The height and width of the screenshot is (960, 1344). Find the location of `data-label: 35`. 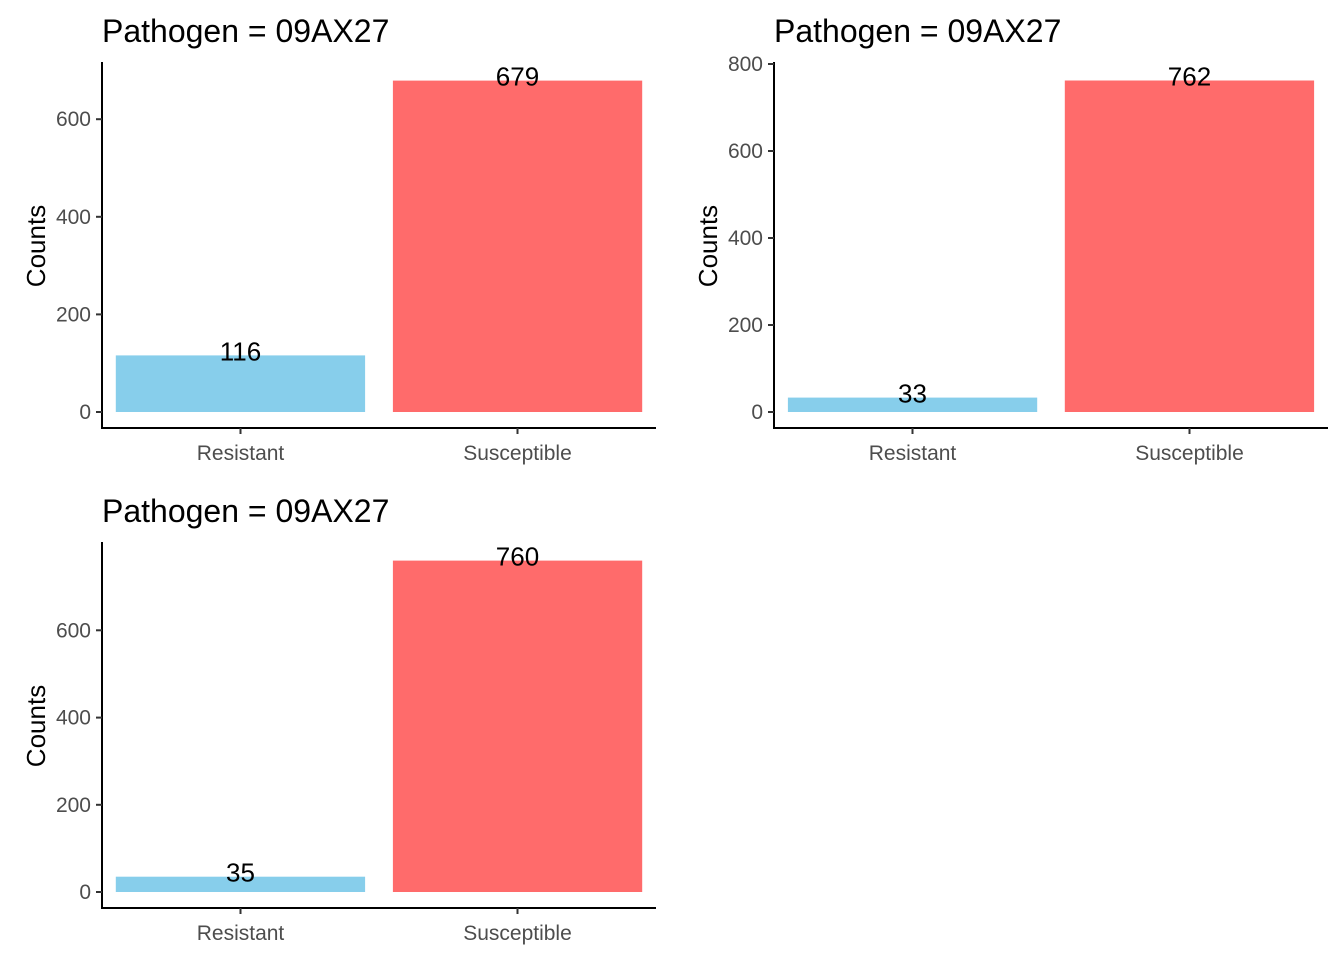

data-label: 35 is located at coordinates (240, 873).